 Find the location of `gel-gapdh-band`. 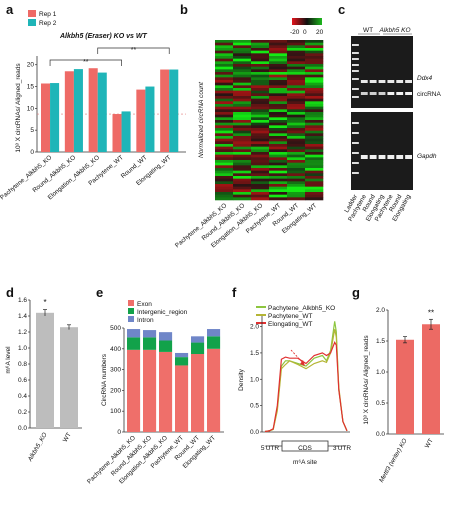

gel-gapdh-band is located at coordinates (373, 157).